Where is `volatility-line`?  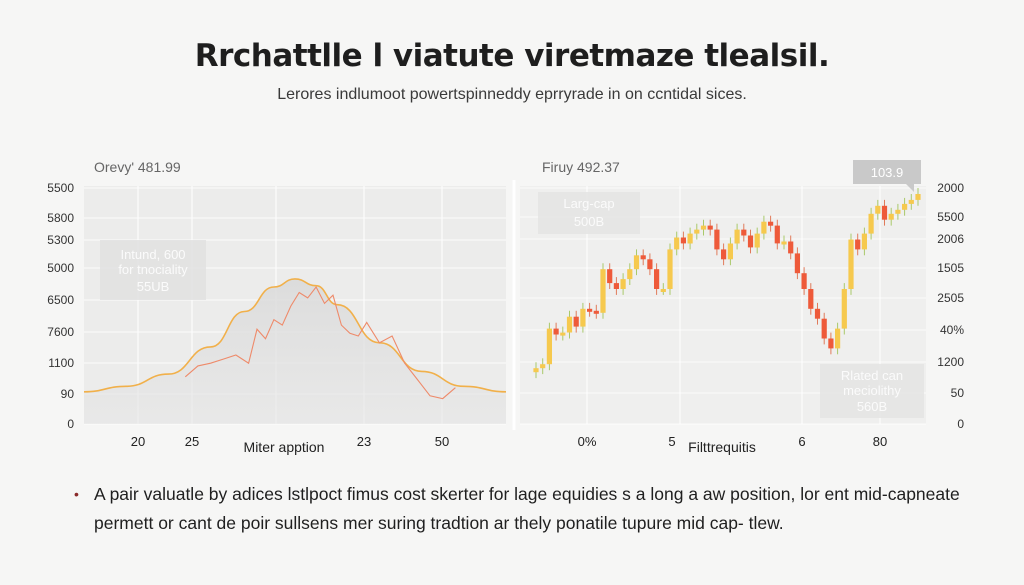
volatility-line is located at coordinates (320, 342).